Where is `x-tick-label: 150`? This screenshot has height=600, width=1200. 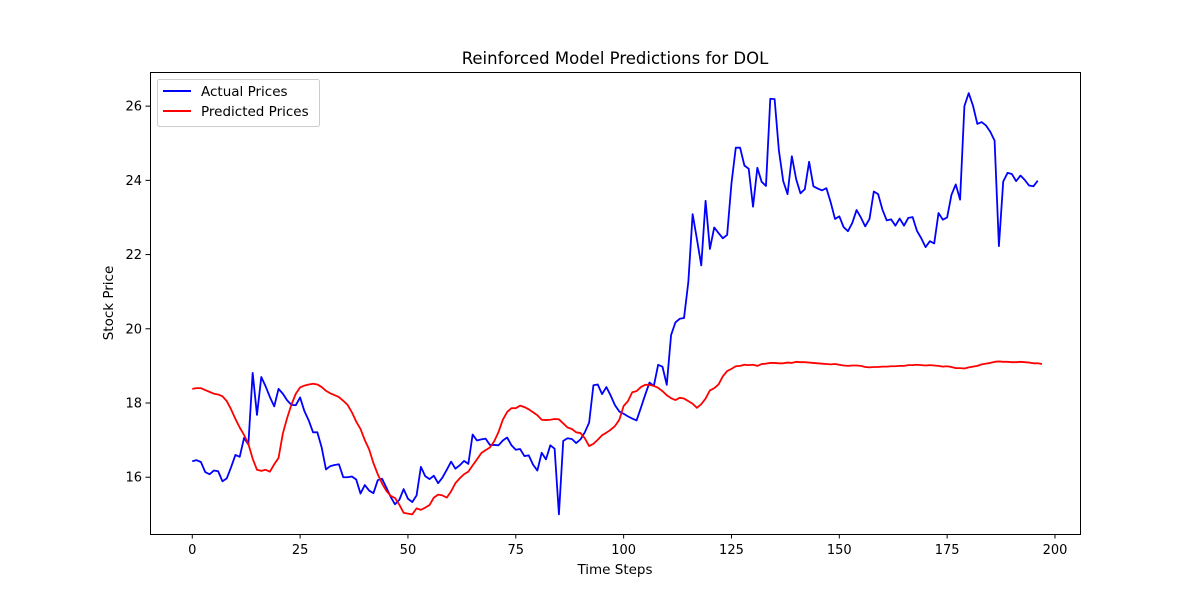 x-tick-label: 150 is located at coordinates (839, 550).